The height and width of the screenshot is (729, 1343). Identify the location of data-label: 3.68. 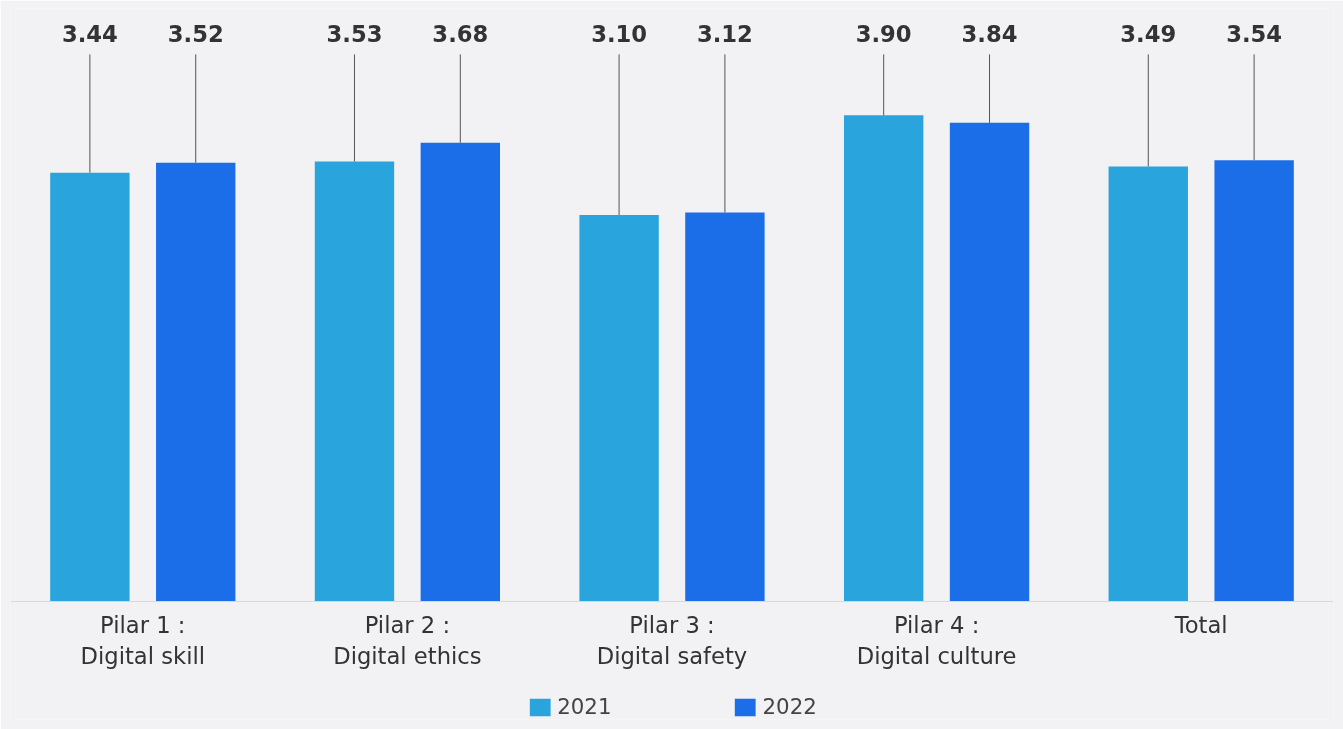
(460, 34).